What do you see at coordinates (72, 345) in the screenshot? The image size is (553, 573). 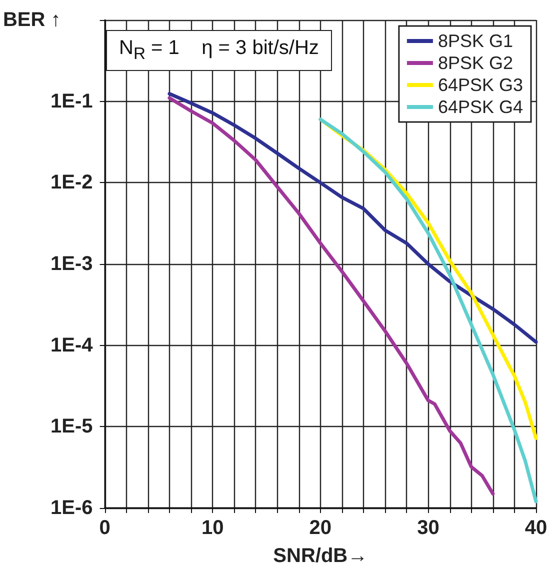 I see `y-tick-label: 1E-4` at bounding box center [72, 345].